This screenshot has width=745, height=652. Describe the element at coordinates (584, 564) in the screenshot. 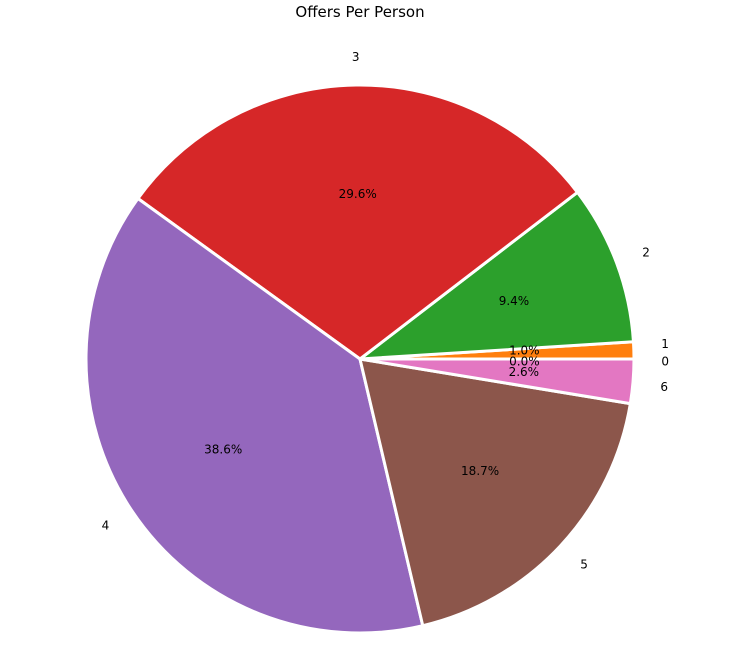

I see `slice-label-5: 5` at that location.